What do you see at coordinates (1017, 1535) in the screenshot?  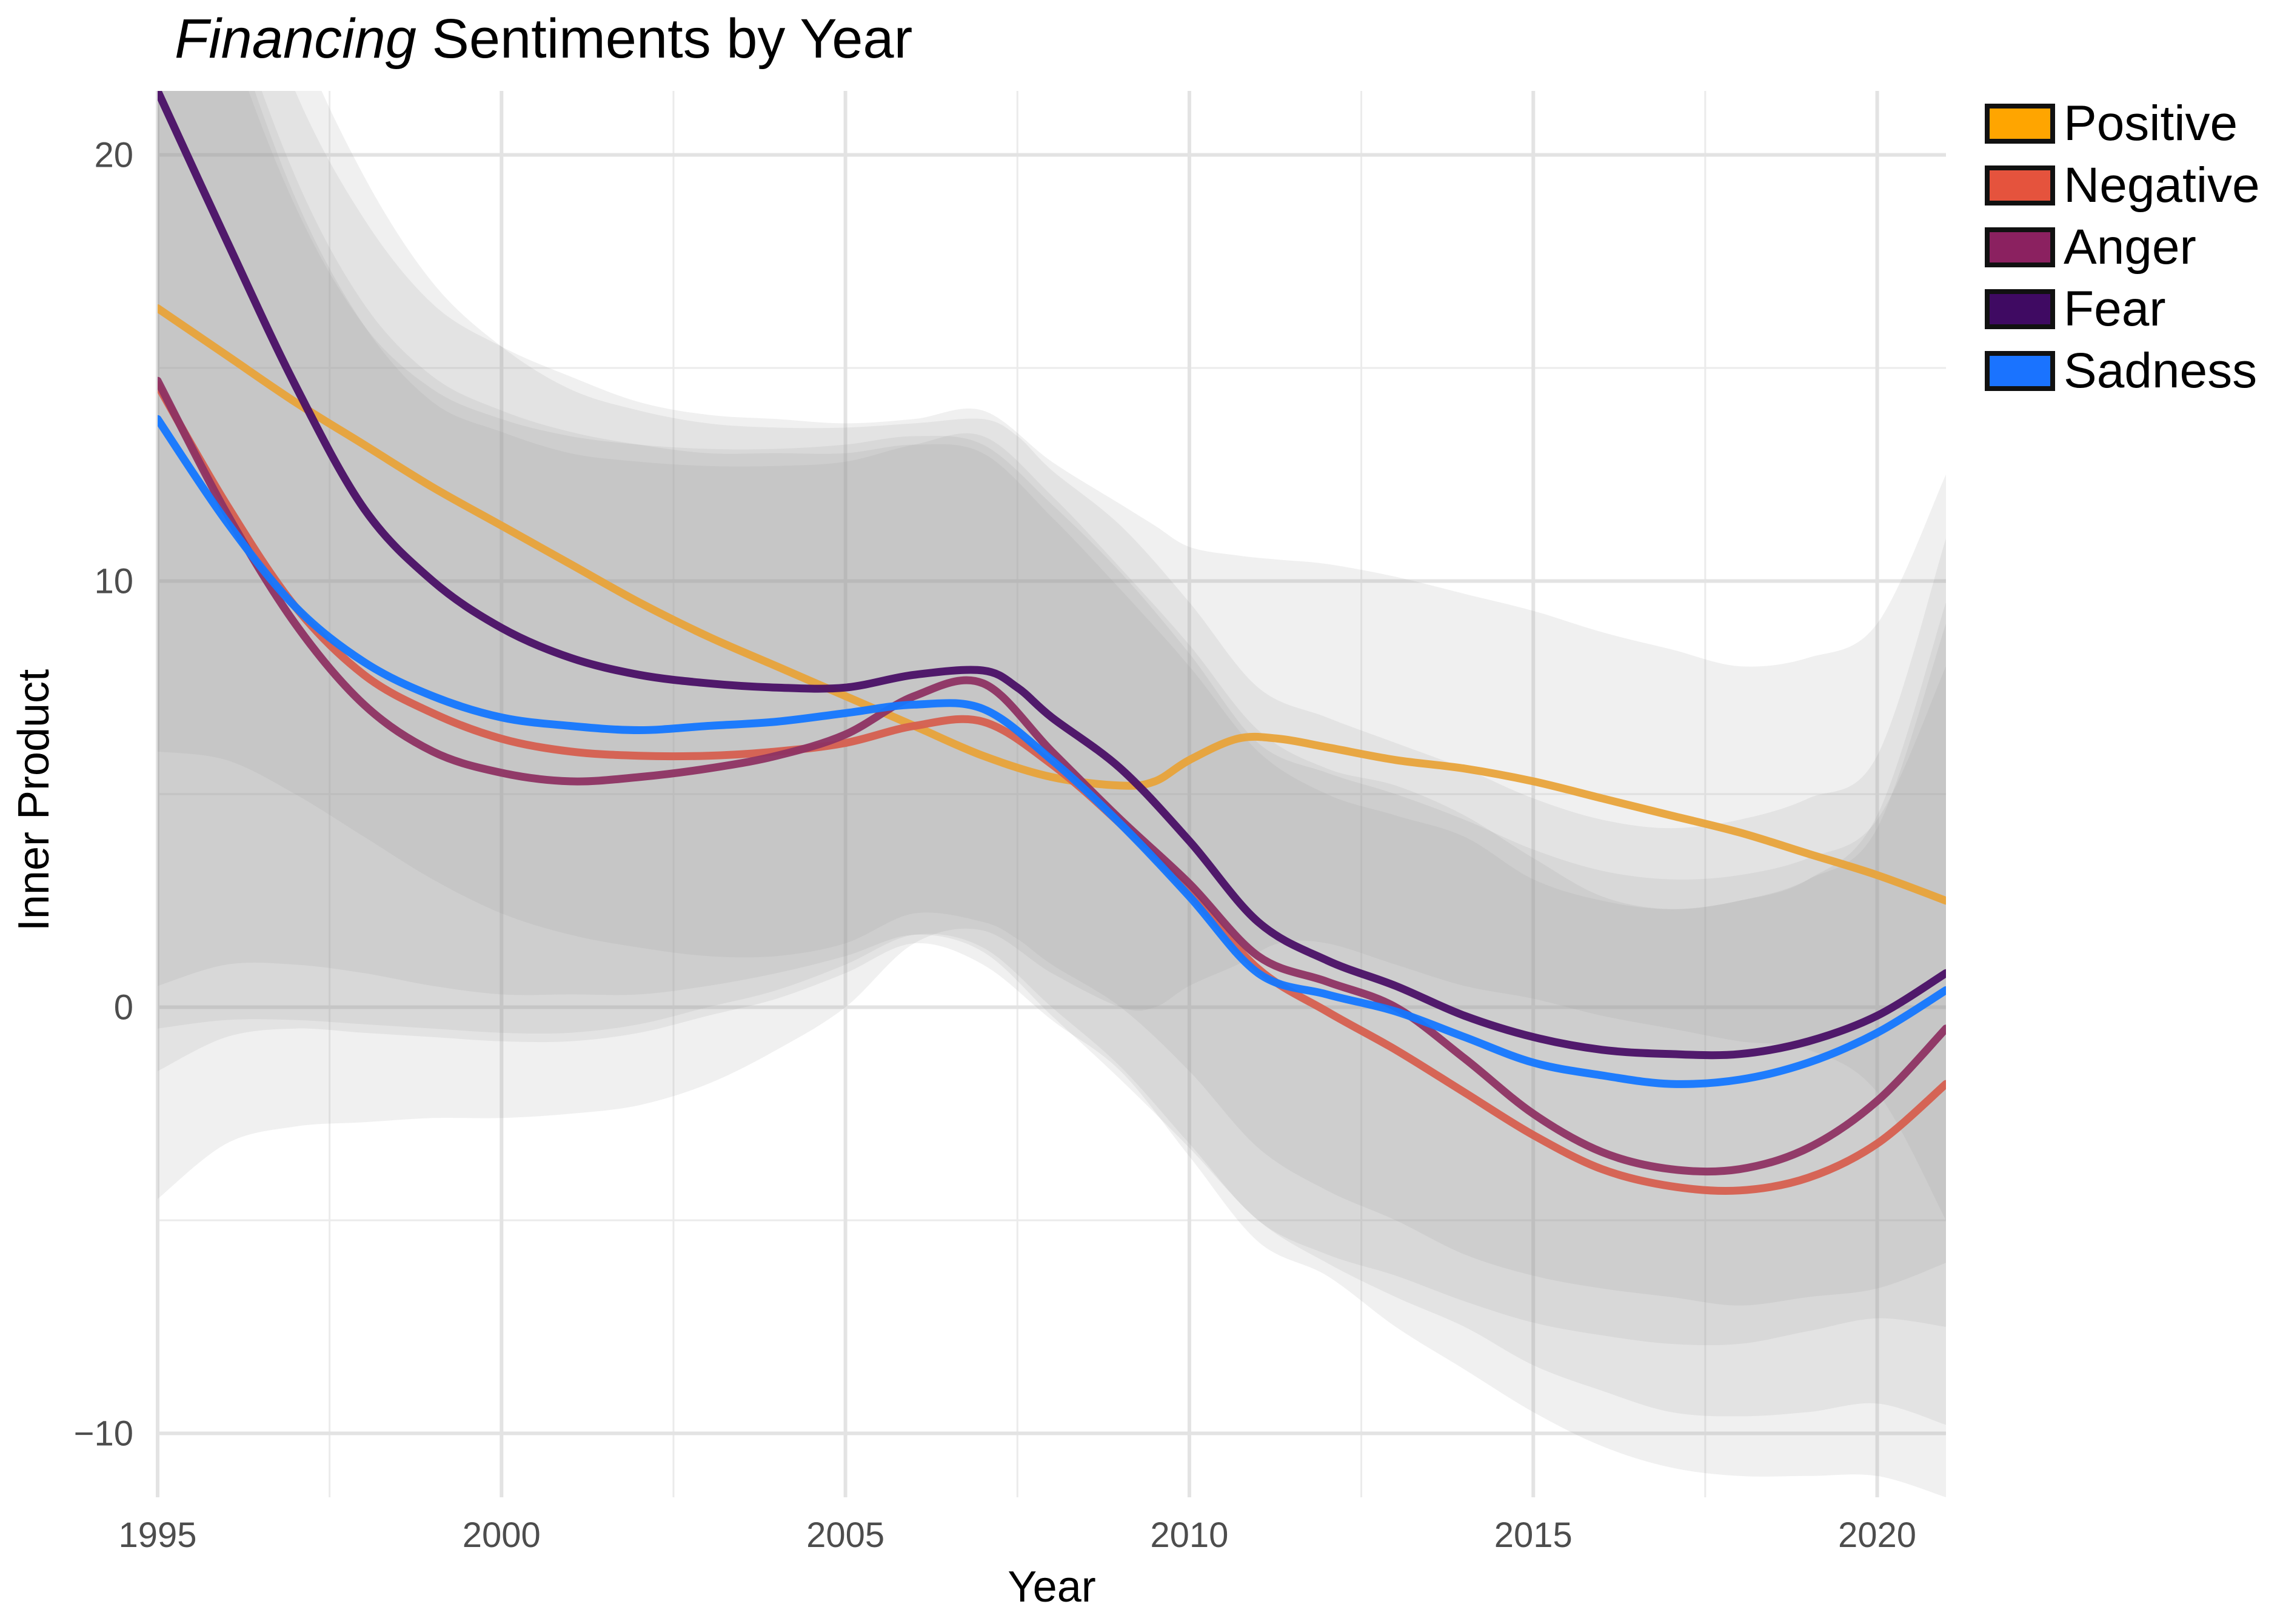 I see `x-tick-labels: 1995 2000 2005 2010 2015 2020` at bounding box center [1017, 1535].